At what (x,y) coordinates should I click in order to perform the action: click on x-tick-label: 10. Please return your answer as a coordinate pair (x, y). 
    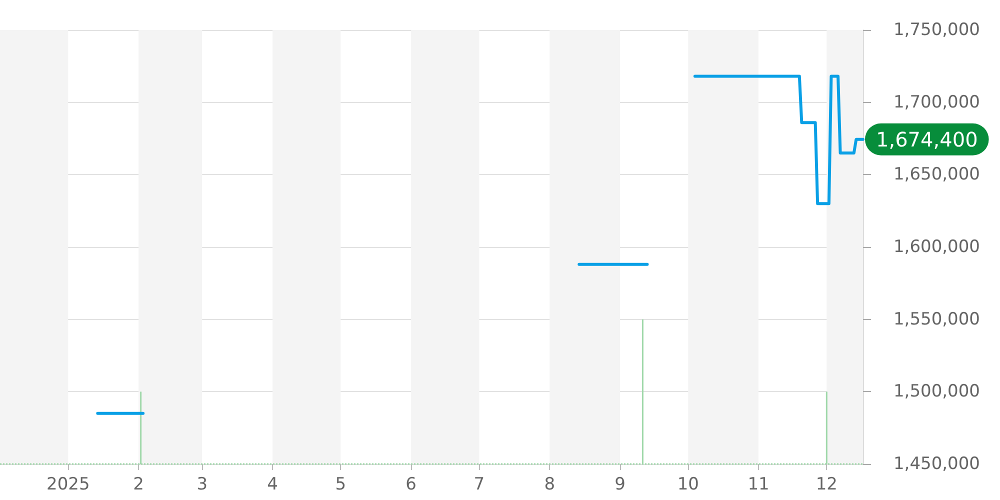
    Looking at the image, I should click on (688, 484).